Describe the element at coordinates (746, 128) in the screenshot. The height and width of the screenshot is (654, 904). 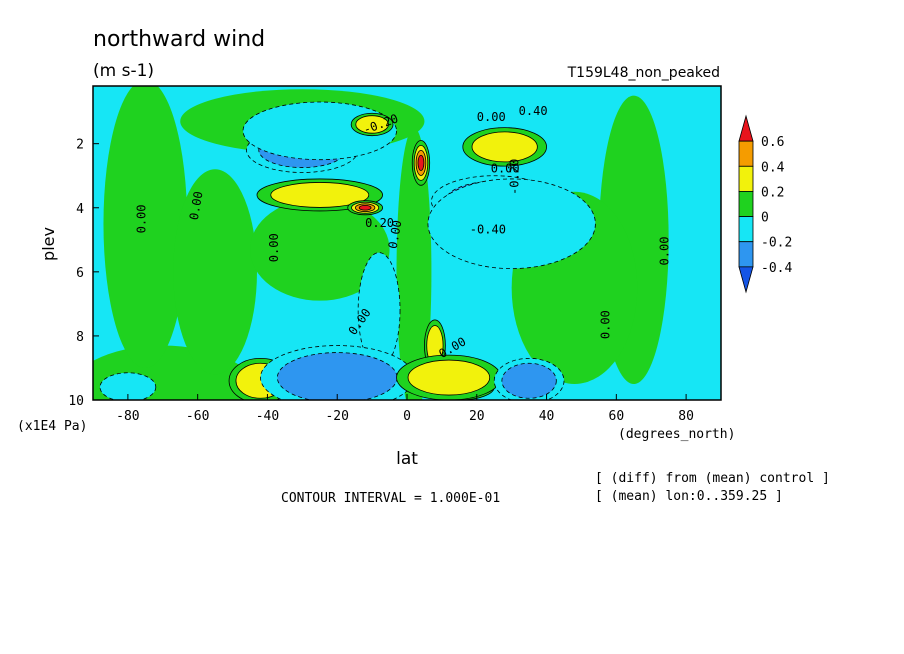
I see `colorbar-arrow-top` at that location.